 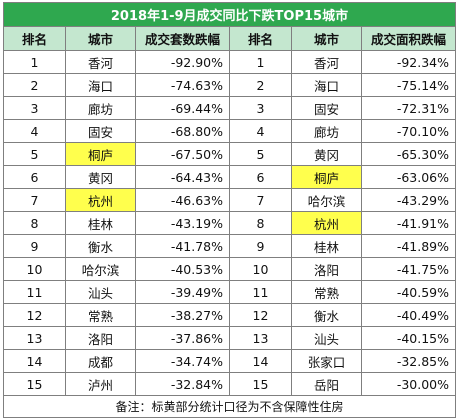 What do you see at coordinates (326, 269) in the screenshot?
I see `city-cell-right: 洛阳` at bounding box center [326, 269].